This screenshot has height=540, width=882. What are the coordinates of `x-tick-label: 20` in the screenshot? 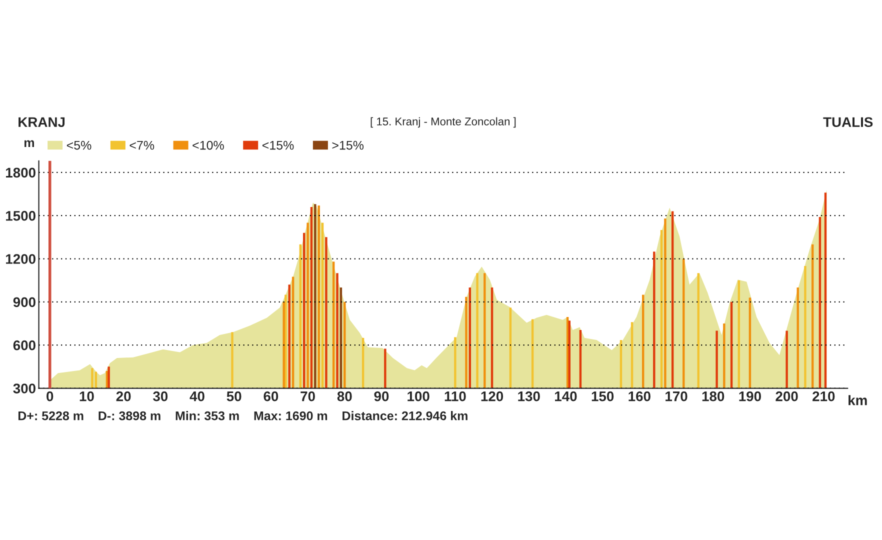 It's located at (123, 396).